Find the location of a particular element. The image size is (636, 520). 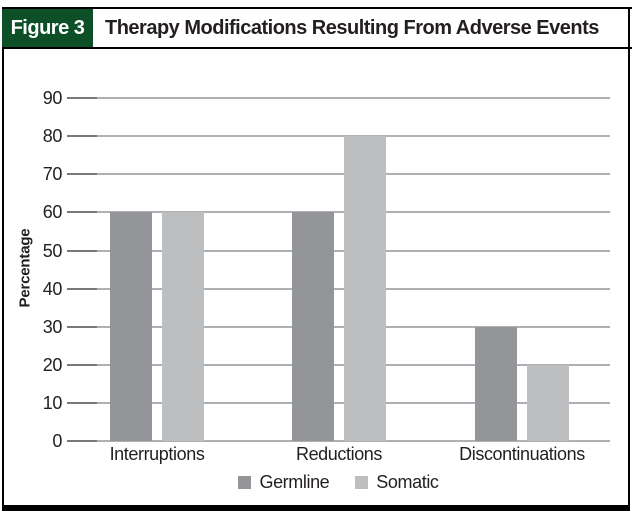

legend-item-somatic: Somatic is located at coordinates (397, 482).